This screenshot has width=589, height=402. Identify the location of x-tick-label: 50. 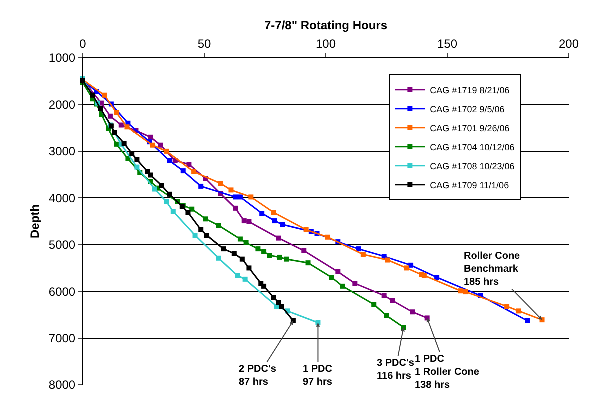
(205, 44).